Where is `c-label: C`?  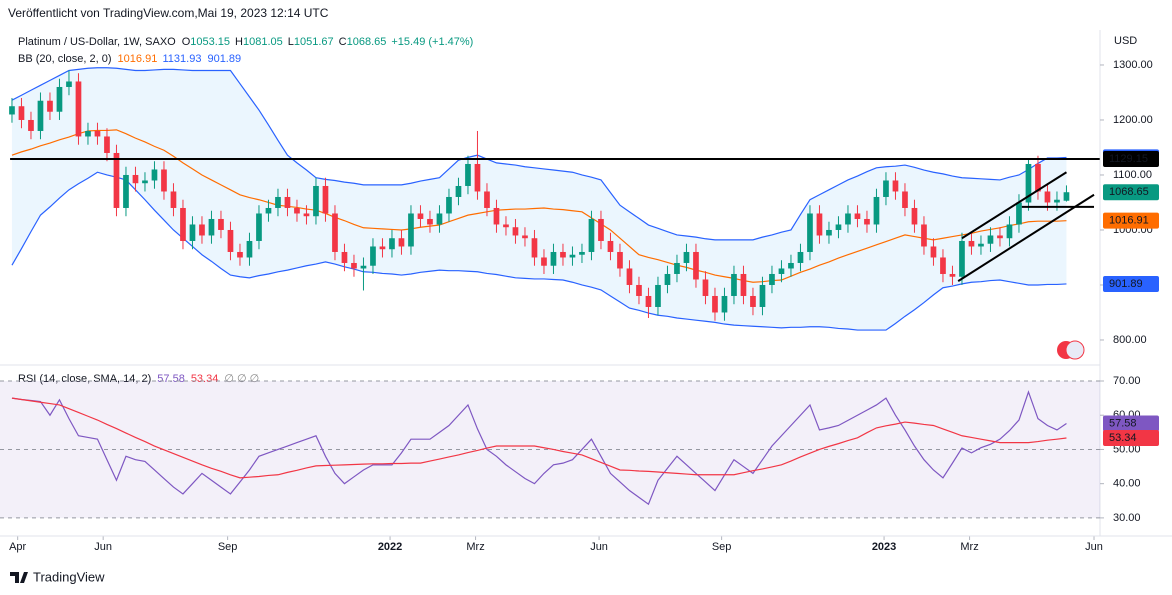 c-label: C is located at coordinates (343, 42).